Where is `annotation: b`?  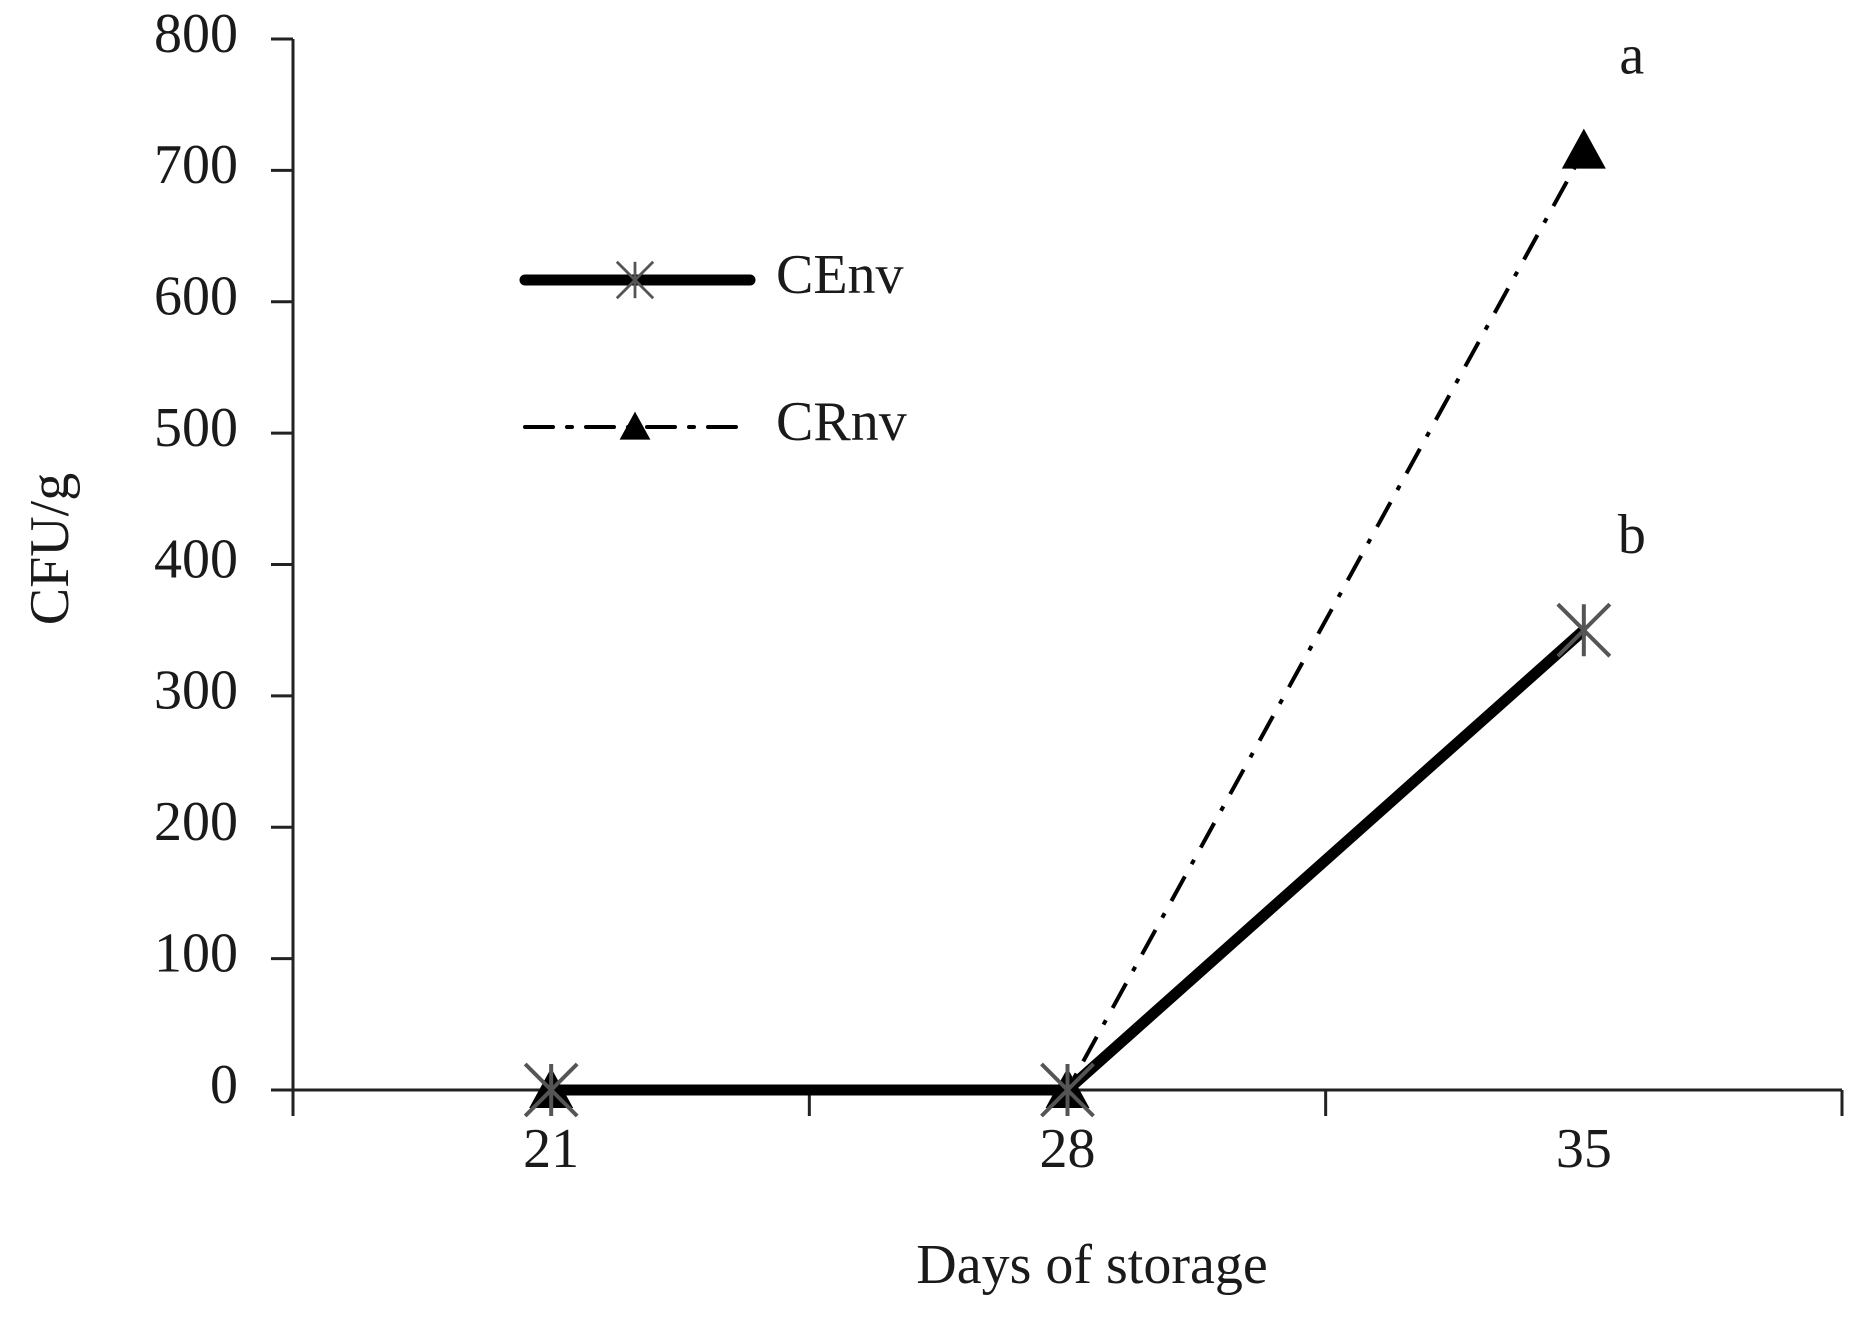
annotation: b is located at coordinates (1632, 535).